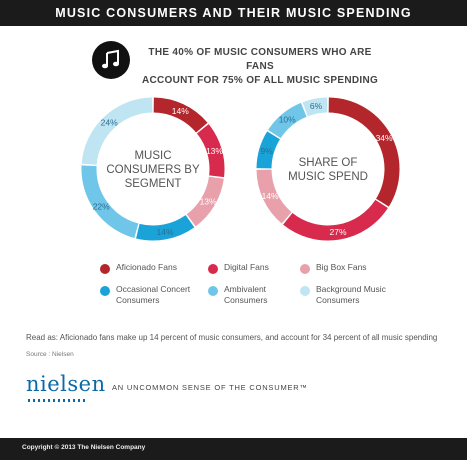 This screenshot has width=467, height=460. What do you see at coordinates (270, 196) in the screenshot?
I see `slice-label-3: 14%` at bounding box center [270, 196].